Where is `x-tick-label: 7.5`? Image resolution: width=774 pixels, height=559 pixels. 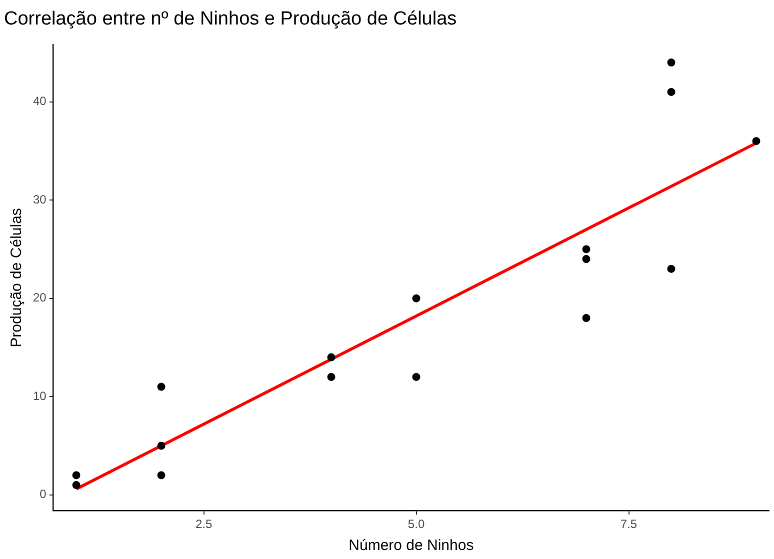
x-tick-label: 7.5 is located at coordinates (629, 524).